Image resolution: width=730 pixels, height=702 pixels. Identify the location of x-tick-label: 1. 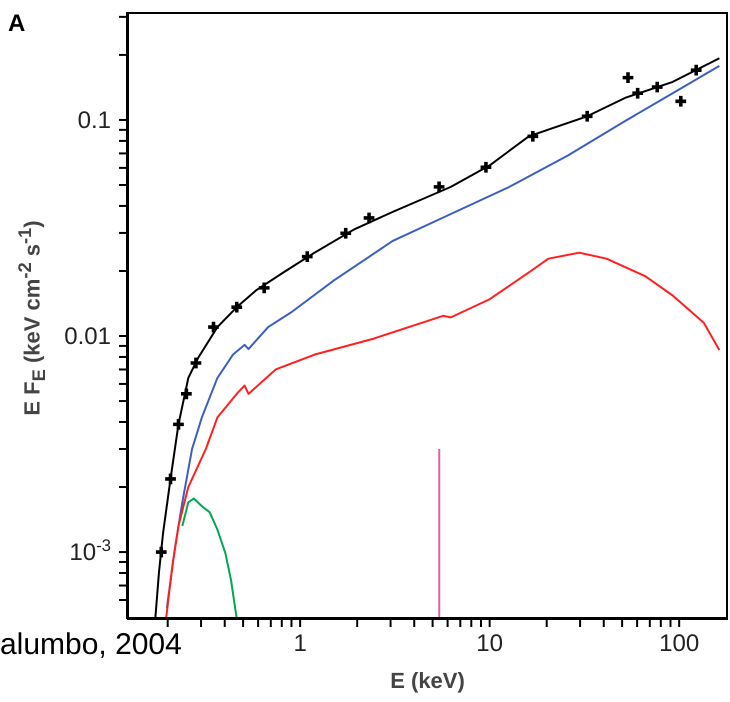
(300, 643).